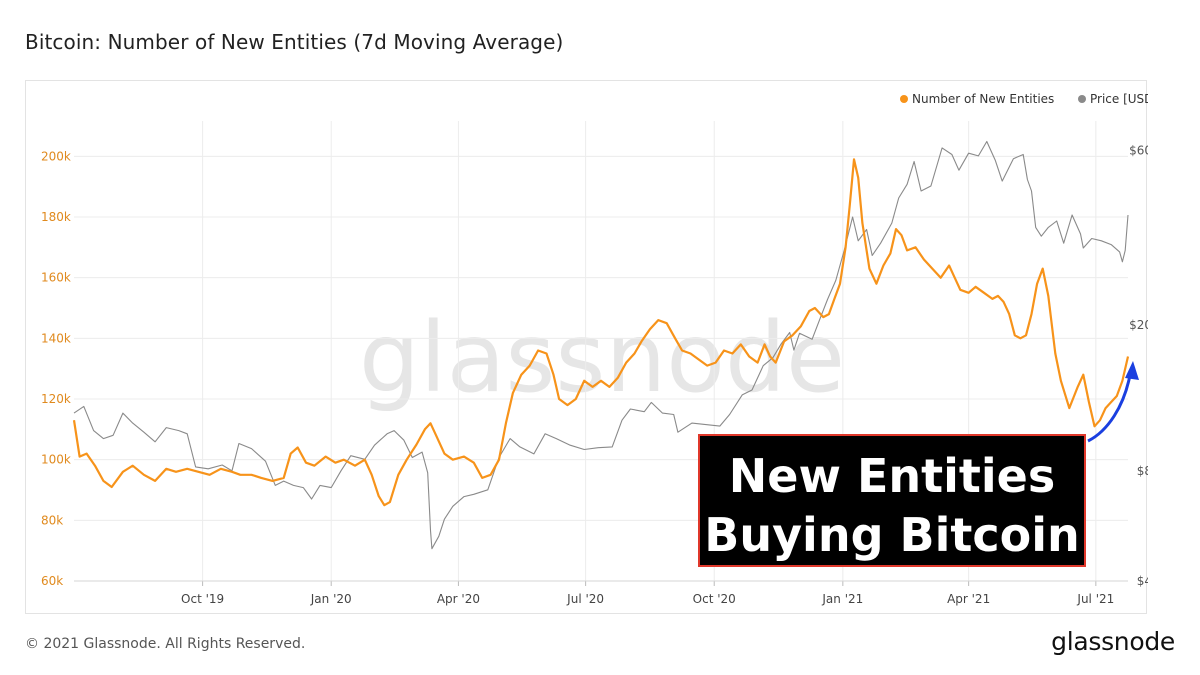  What do you see at coordinates (56, 278) in the screenshot?
I see `y-left-tick-label: 160k` at bounding box center [56, 278].